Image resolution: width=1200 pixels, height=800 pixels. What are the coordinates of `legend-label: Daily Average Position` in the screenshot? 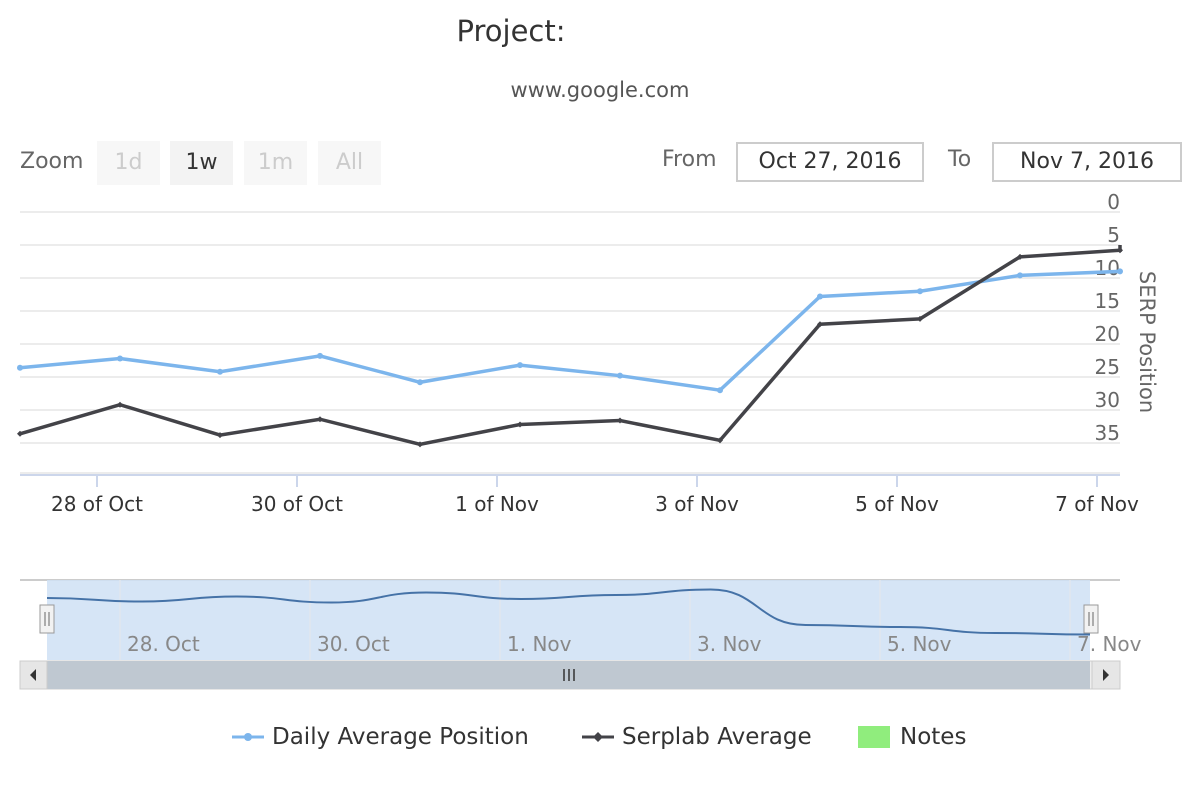 It's located at (400, 737).